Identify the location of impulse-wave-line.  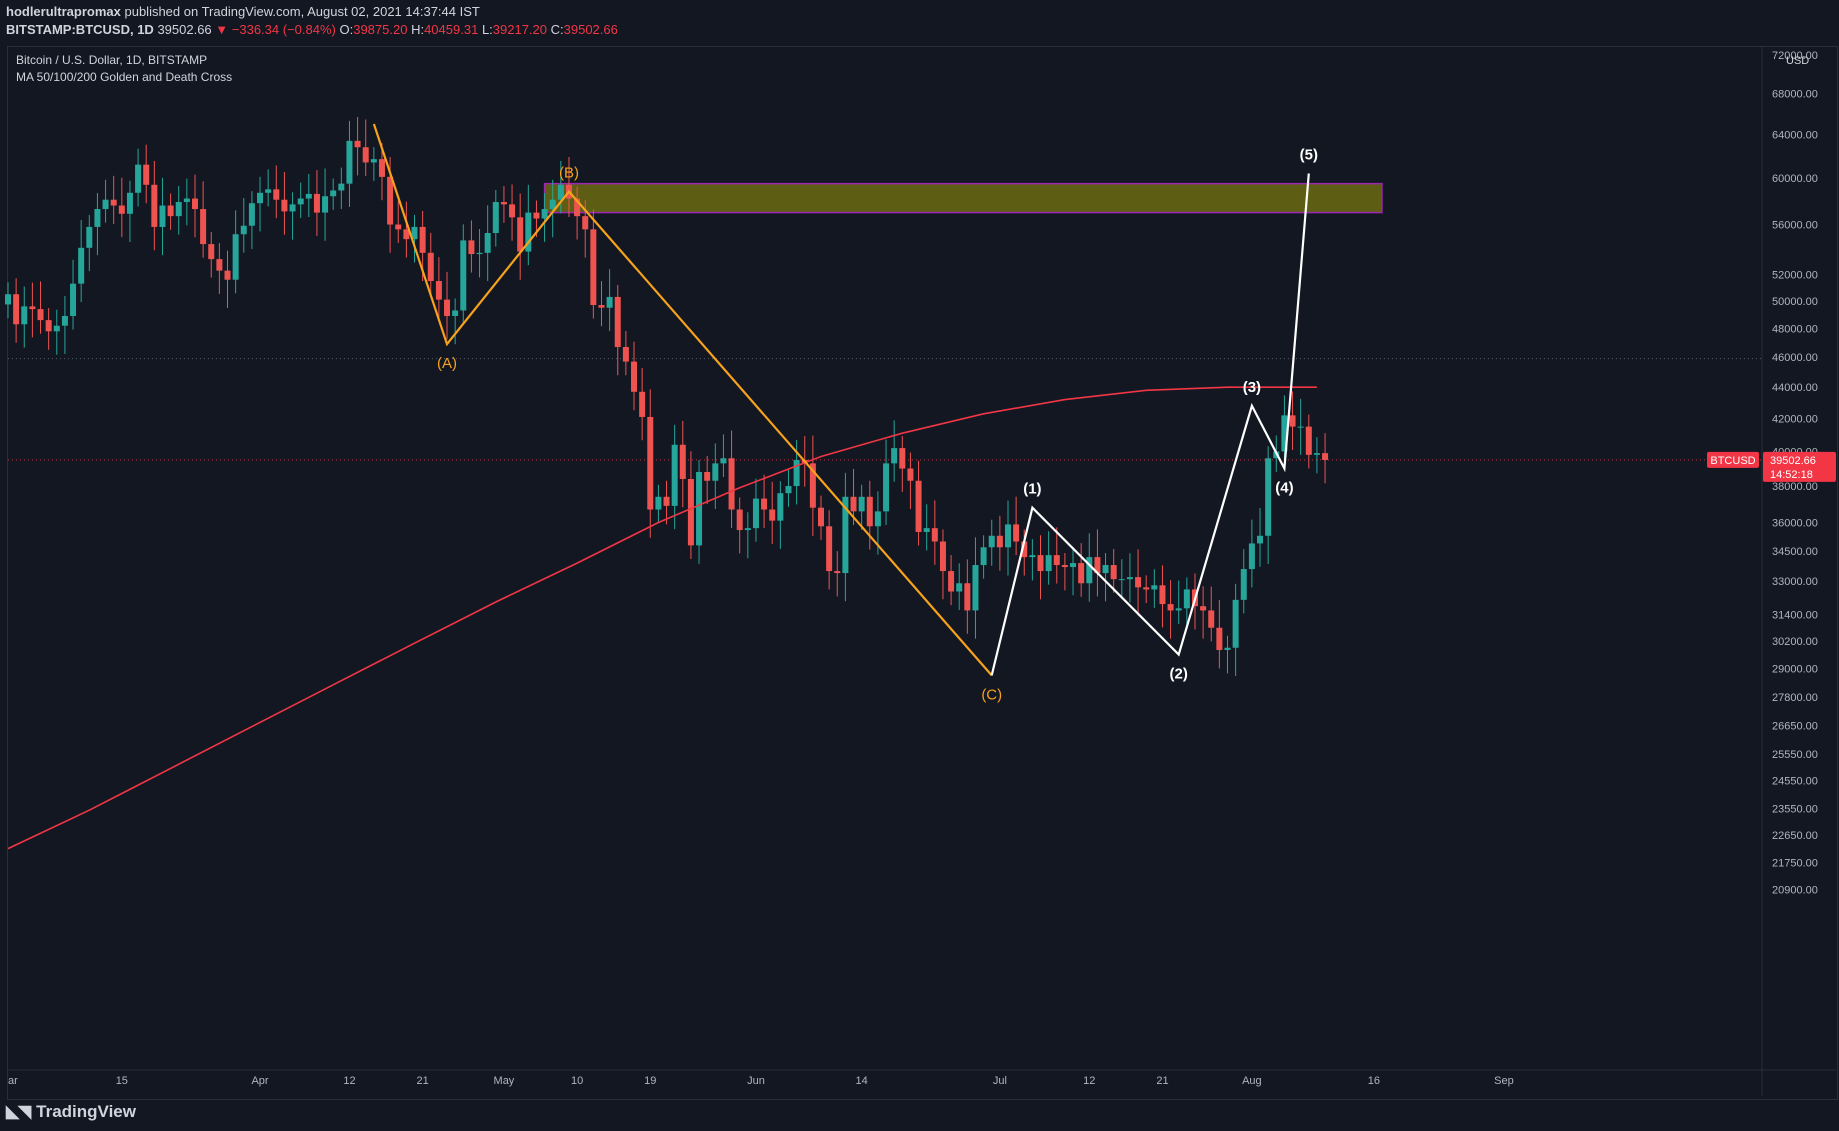
(1150, 424).